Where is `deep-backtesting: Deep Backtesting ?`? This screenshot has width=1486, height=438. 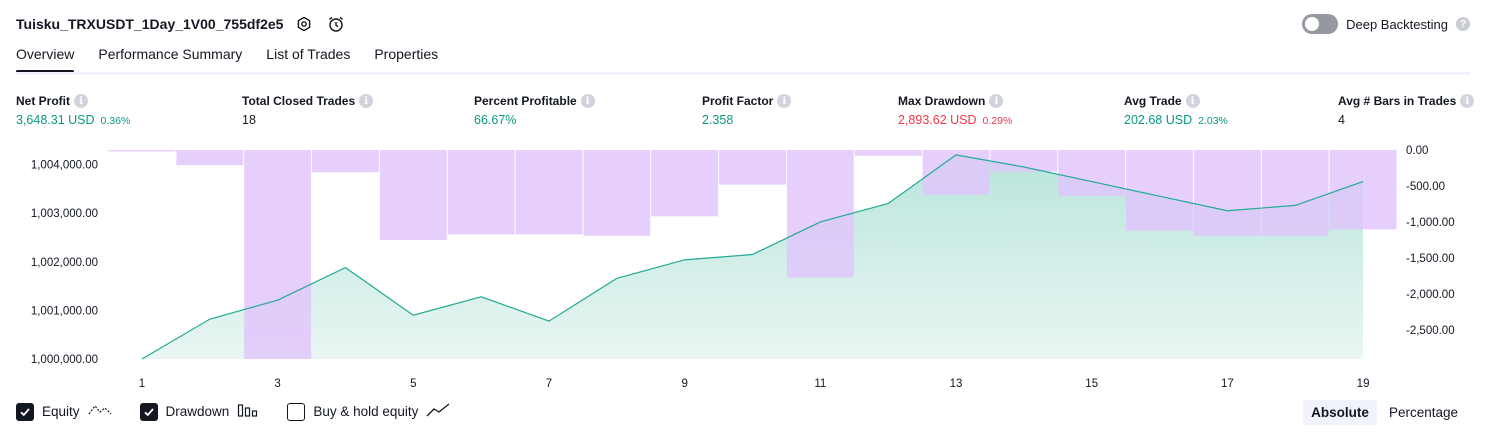 deep-backtesting: Deep Backtesting ? is located at coordinates (1386, 24).